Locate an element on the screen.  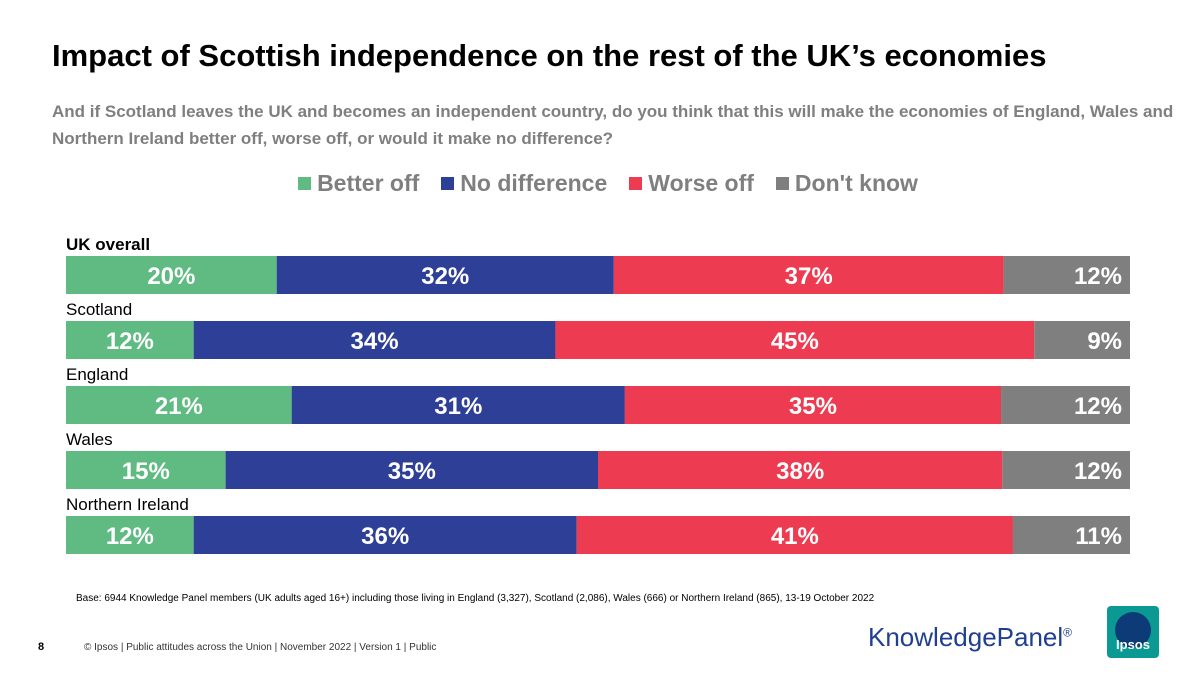
legend-item: Worse off is located at coordinates (691, 183).